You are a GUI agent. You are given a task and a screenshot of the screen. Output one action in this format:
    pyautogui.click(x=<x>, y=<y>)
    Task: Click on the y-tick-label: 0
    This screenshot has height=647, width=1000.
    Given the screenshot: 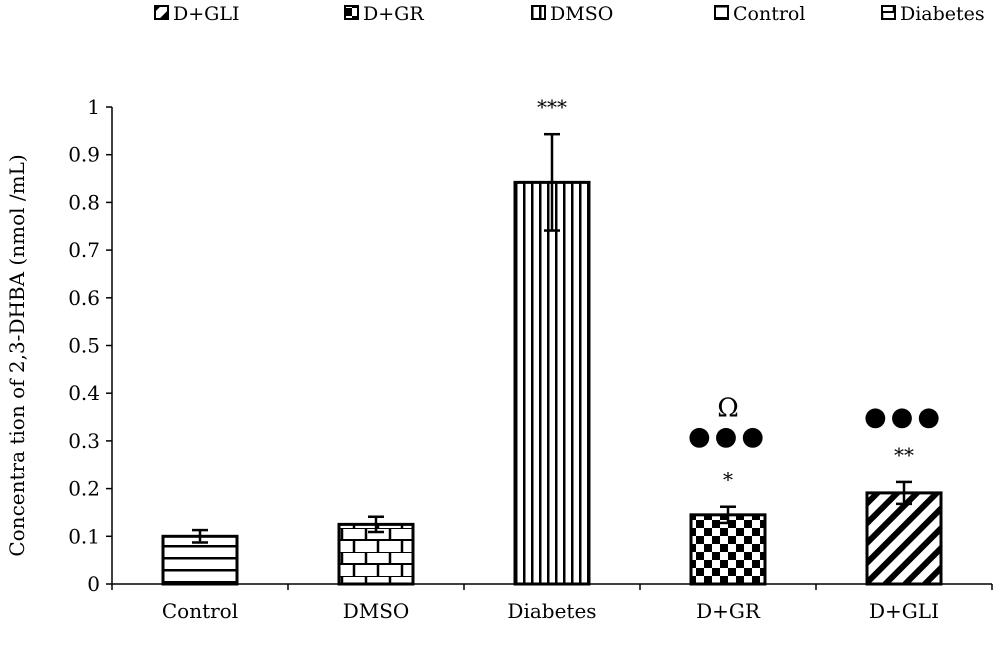 What is the action you would take?
    pyautogui.click(x=93, y=584)
    